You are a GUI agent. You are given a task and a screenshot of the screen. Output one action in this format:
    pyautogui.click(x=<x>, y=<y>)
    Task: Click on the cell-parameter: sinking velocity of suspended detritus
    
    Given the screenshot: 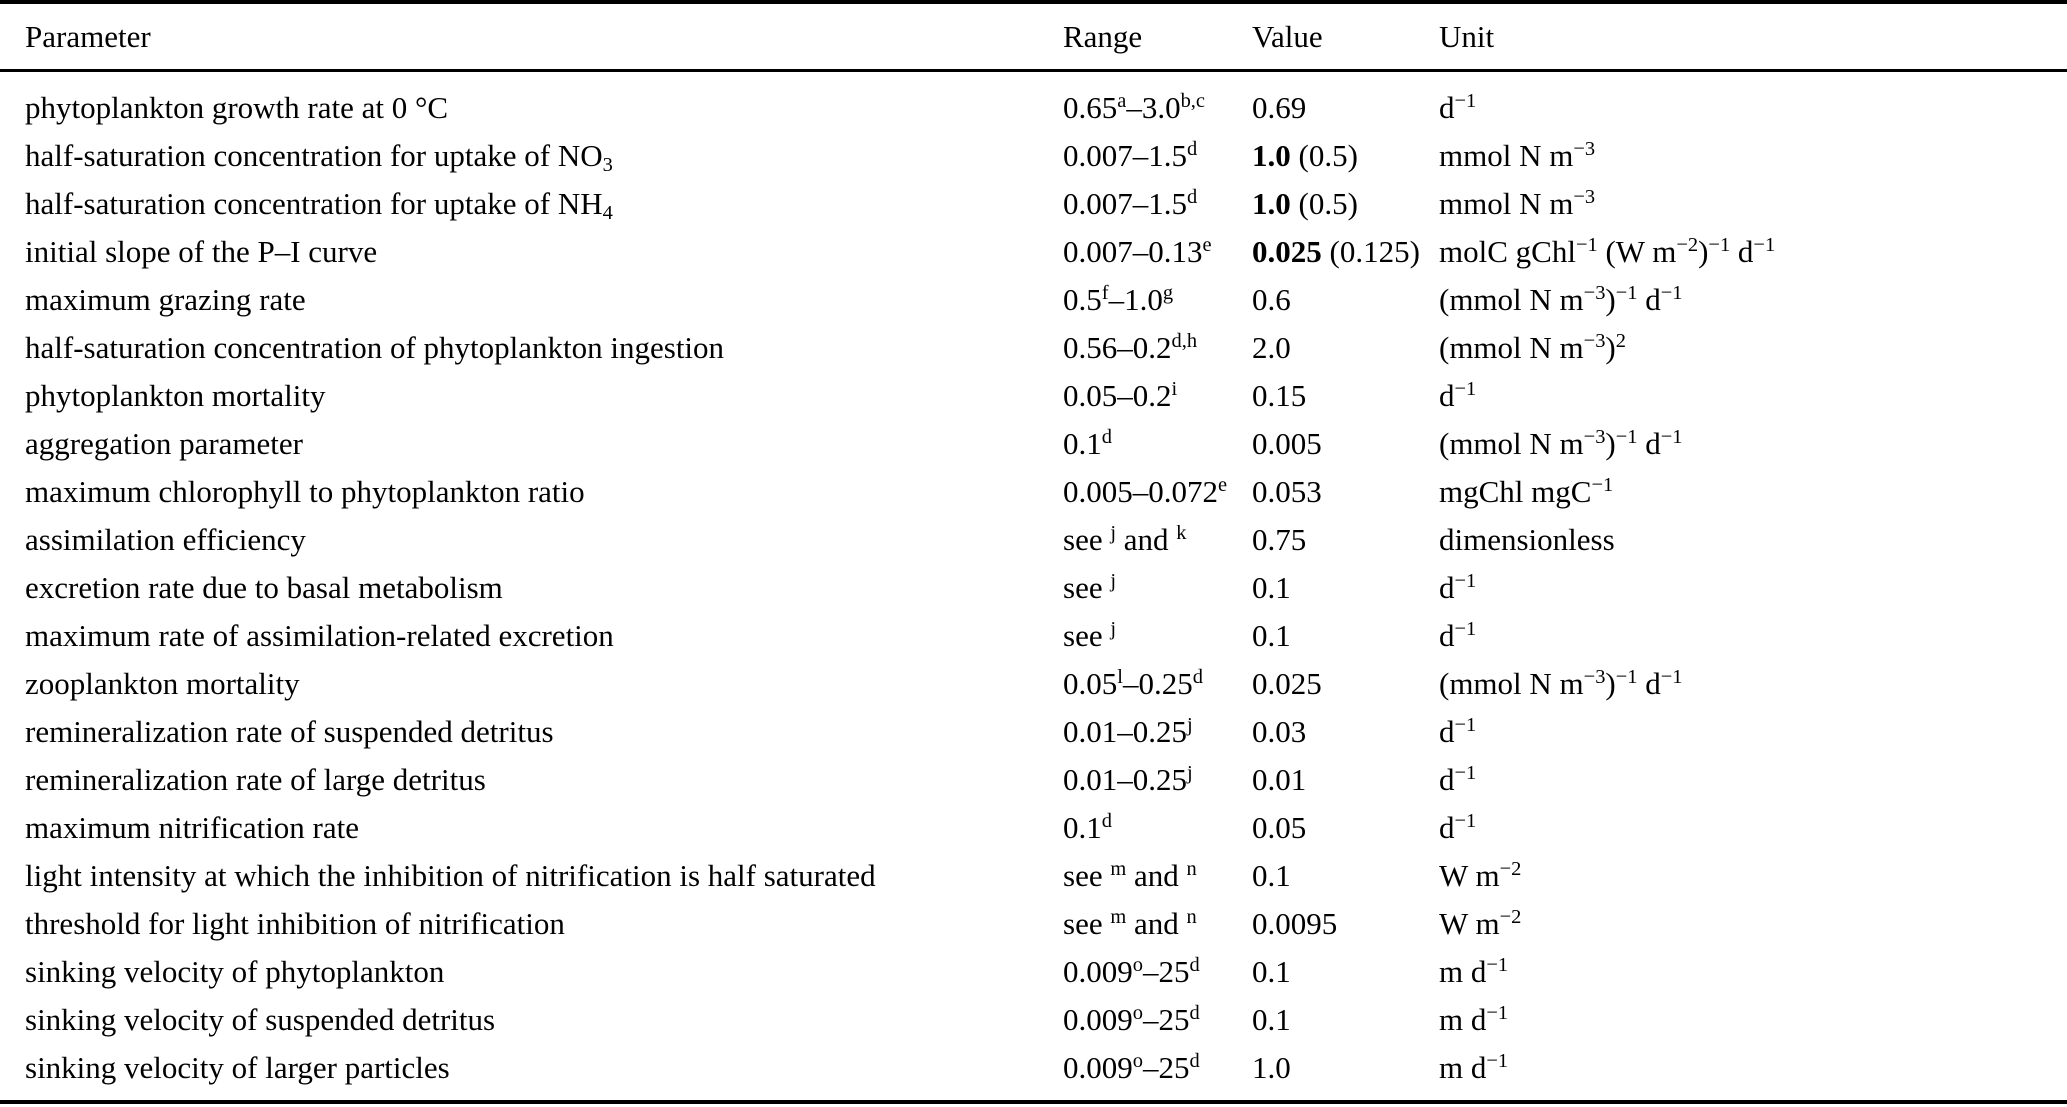 What is the action you would take?
    pyautogui.click(x=260, y=1020)
    